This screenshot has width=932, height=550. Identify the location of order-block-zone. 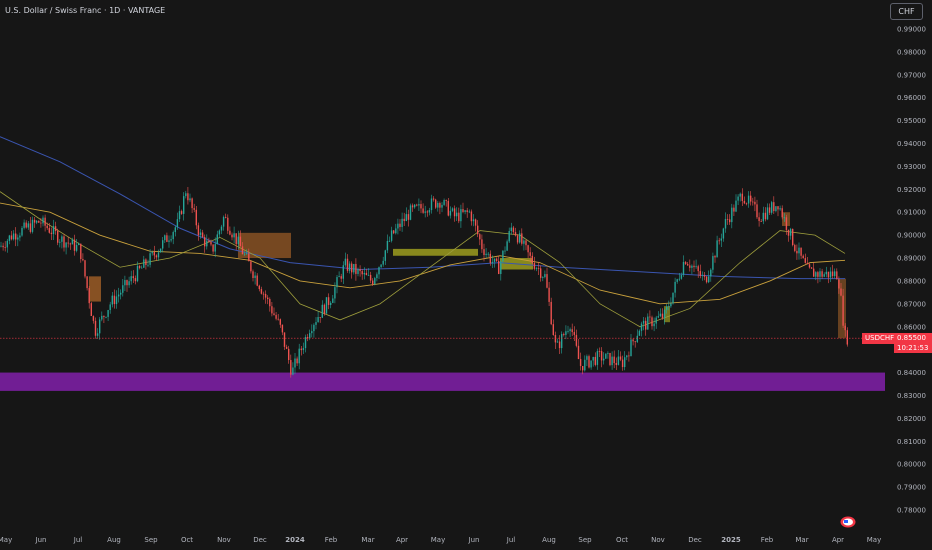
(842, 308).